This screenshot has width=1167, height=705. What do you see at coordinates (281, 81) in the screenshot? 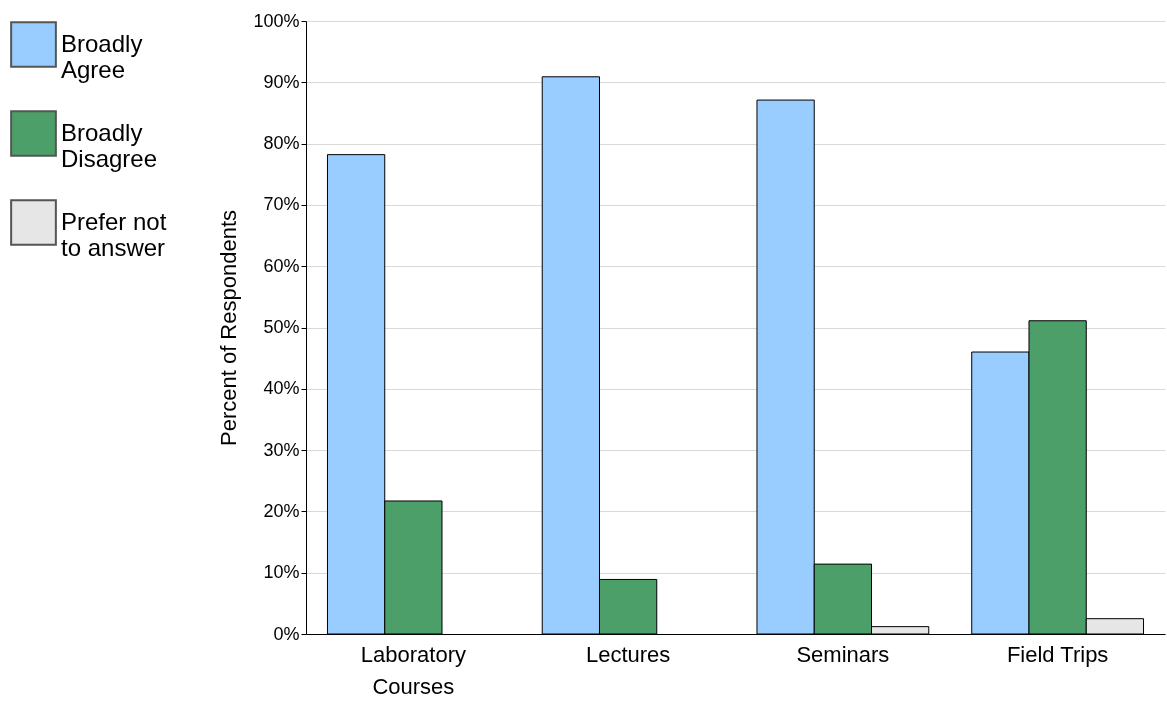
I see `y-tick-label: 90%` at bounding box center [281, 81].